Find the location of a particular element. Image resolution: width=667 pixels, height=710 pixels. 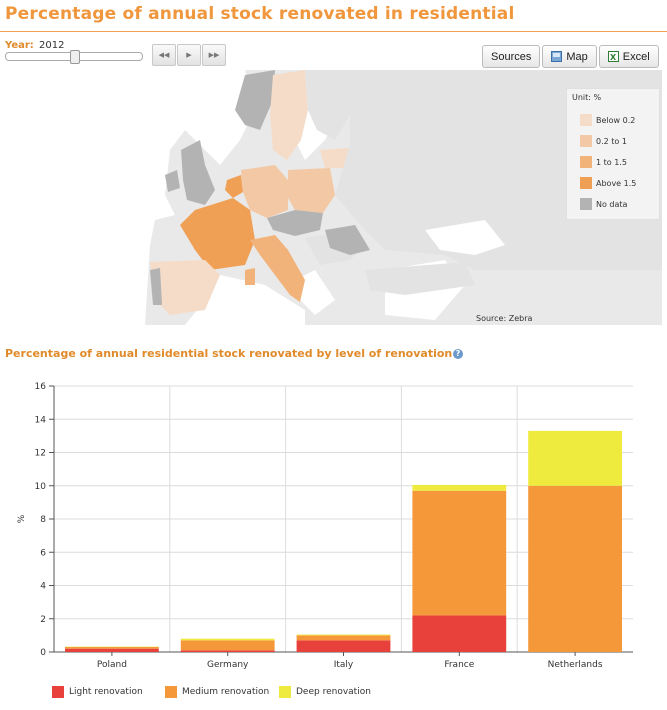

y-tick-label: 14 is located at coordinates (41, 420).